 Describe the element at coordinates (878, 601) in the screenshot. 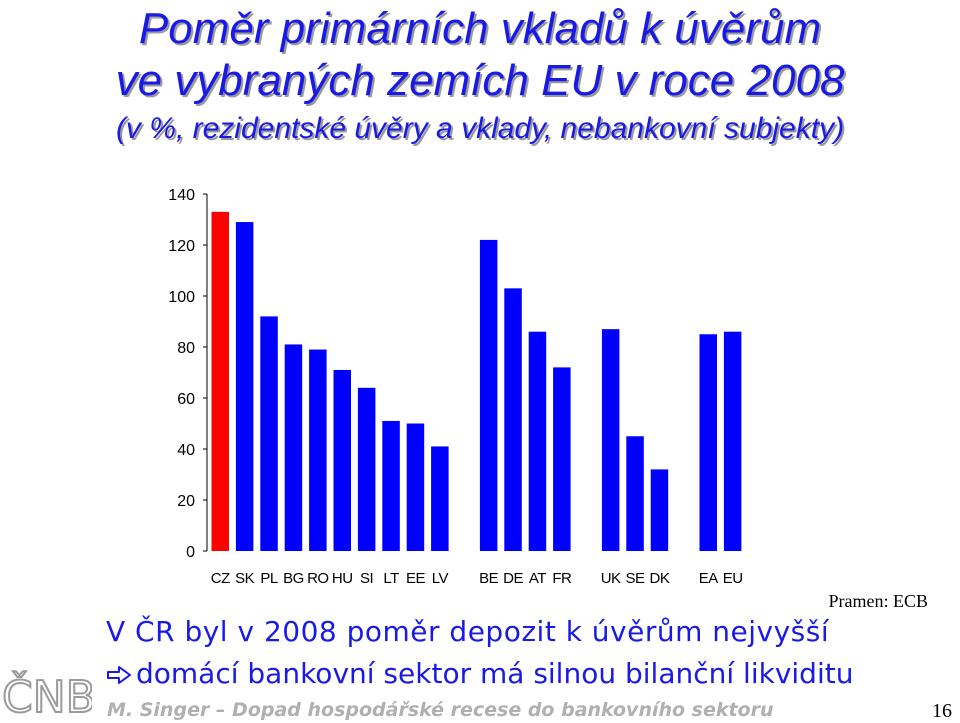

I see `source-note: Pramen: ECB` at that location.